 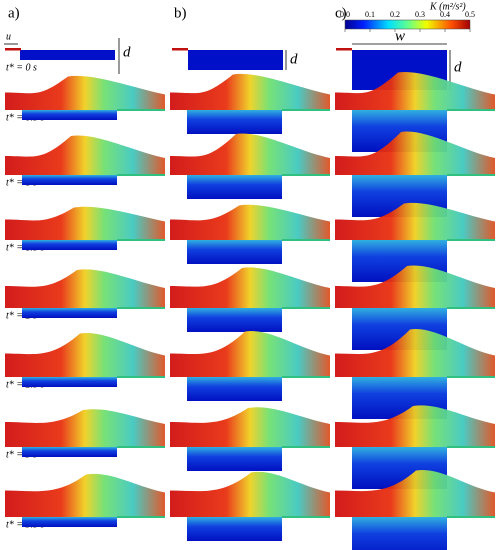 I want to click on time-label: t* = 3 s, so click(x=21, y=454).